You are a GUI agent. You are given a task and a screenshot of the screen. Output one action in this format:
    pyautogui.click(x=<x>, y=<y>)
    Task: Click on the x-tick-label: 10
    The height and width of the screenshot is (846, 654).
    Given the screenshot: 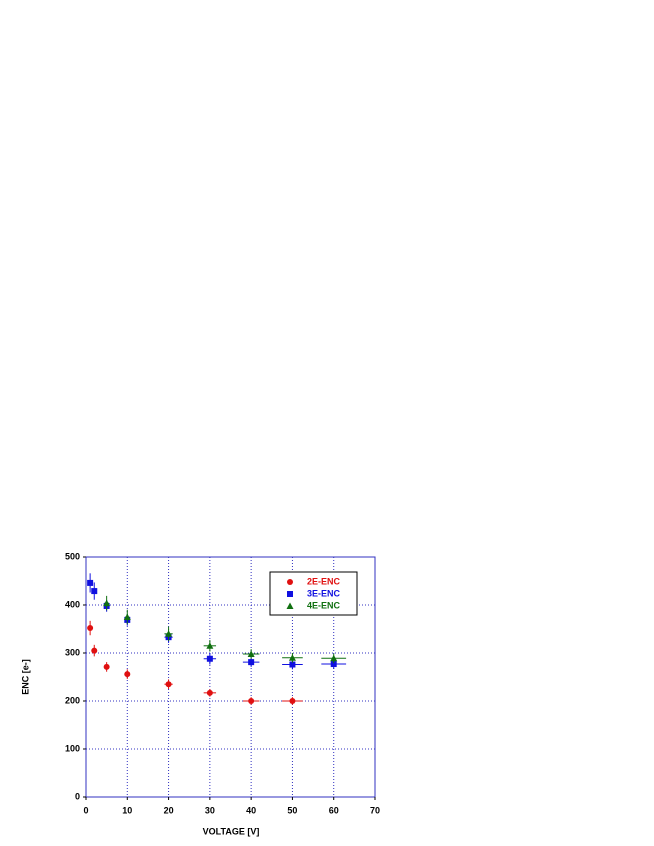 What is the action you would take?
    pyautogui.click(x=127, y=810)
    